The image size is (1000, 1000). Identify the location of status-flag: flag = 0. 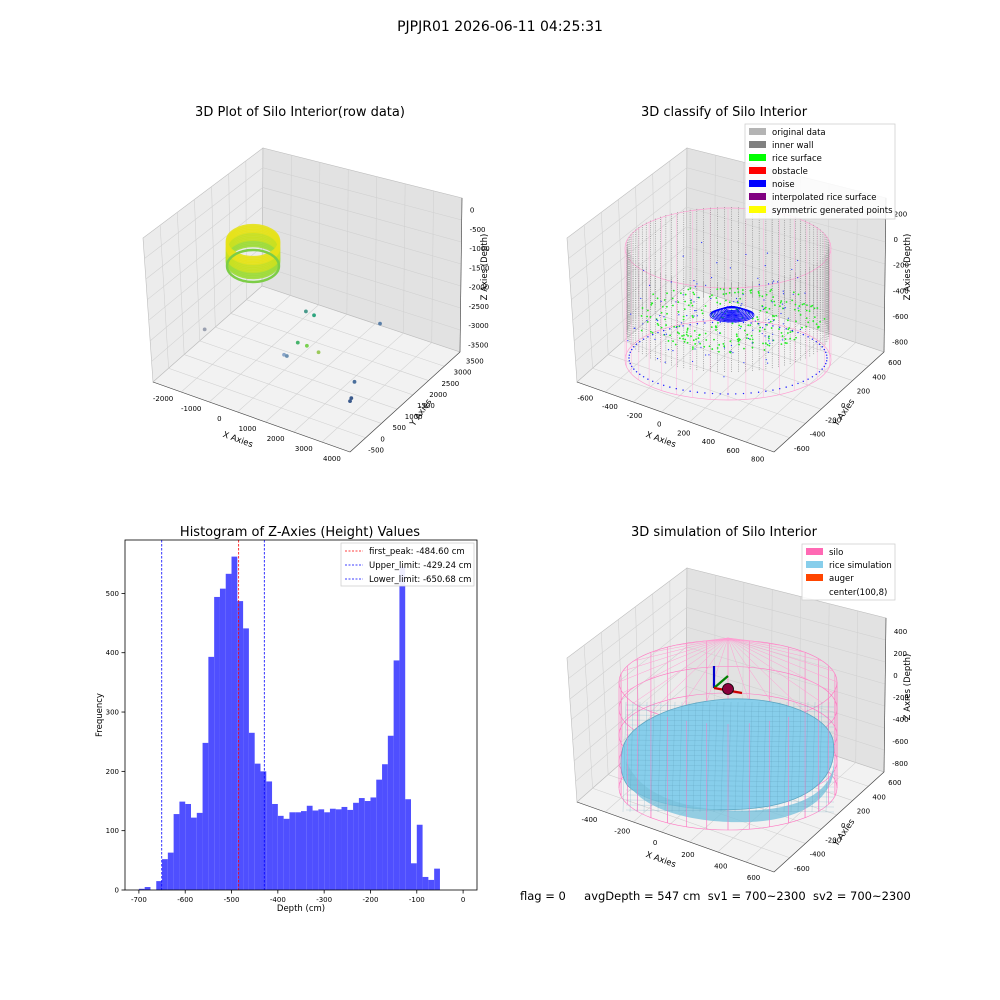
(543, 896).